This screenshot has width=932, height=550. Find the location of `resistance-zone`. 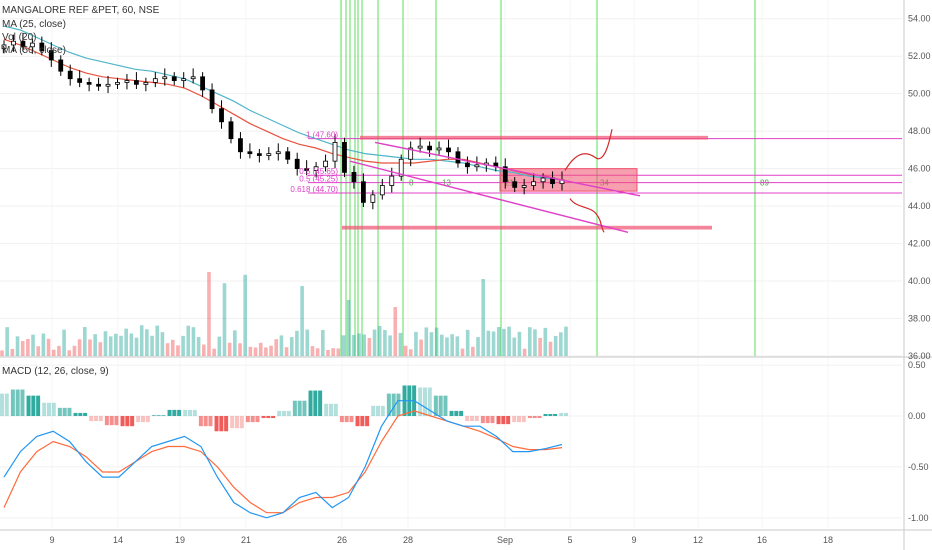

resistance-zone is located at coordinates (534, 137).